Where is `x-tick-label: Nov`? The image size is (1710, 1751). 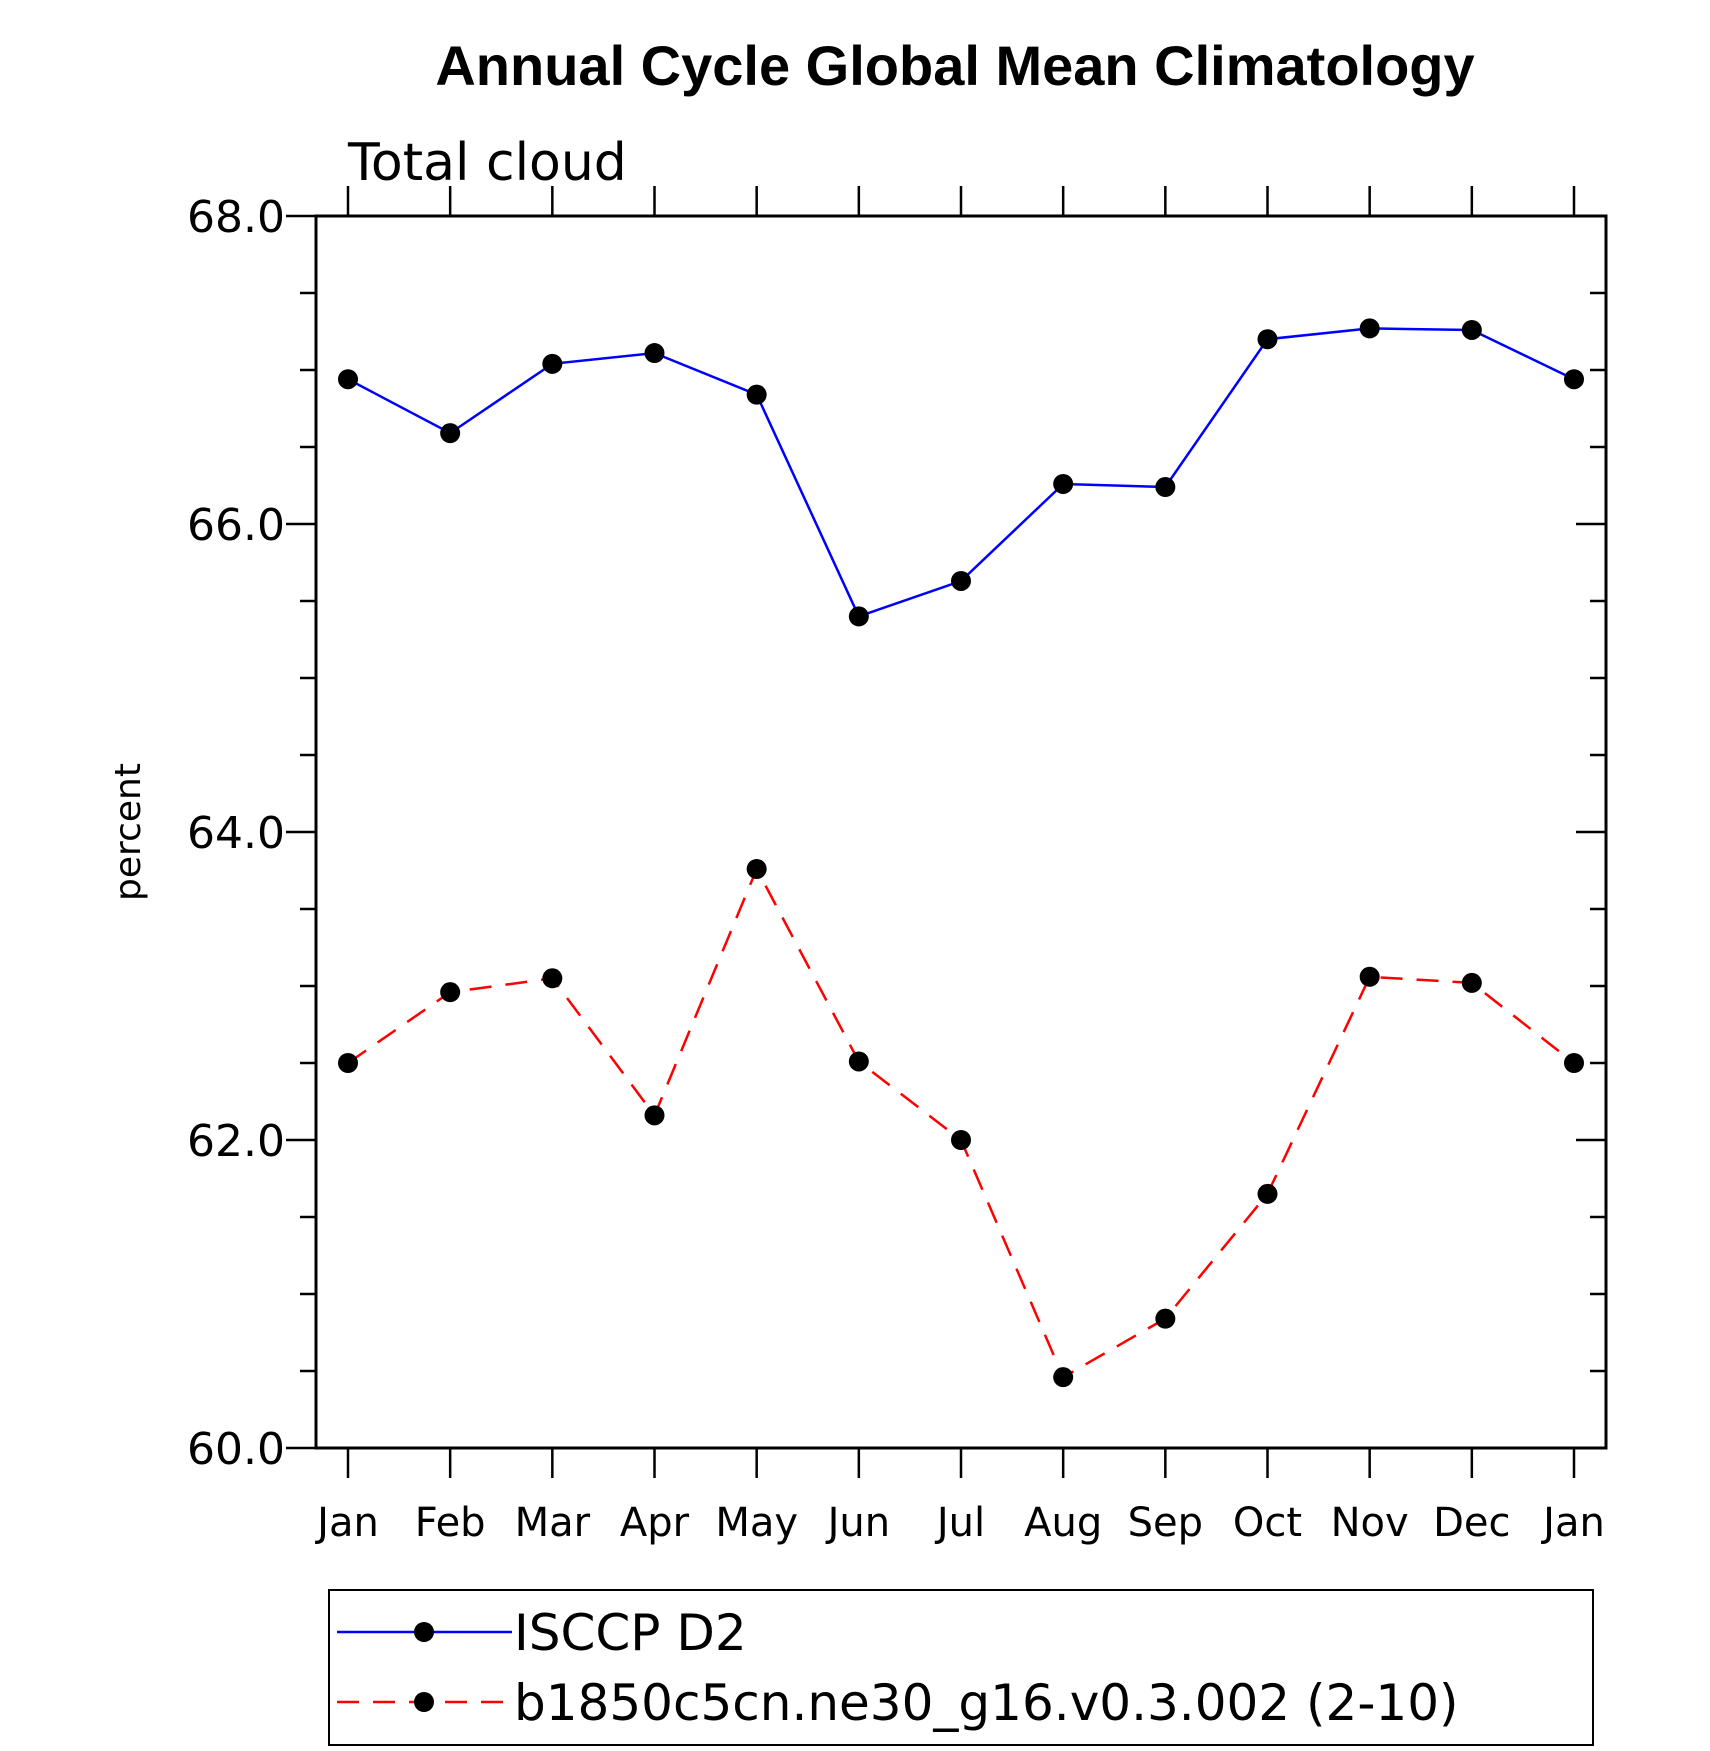
x-tick-label: Nov is located at coordinates (1370, 1523).